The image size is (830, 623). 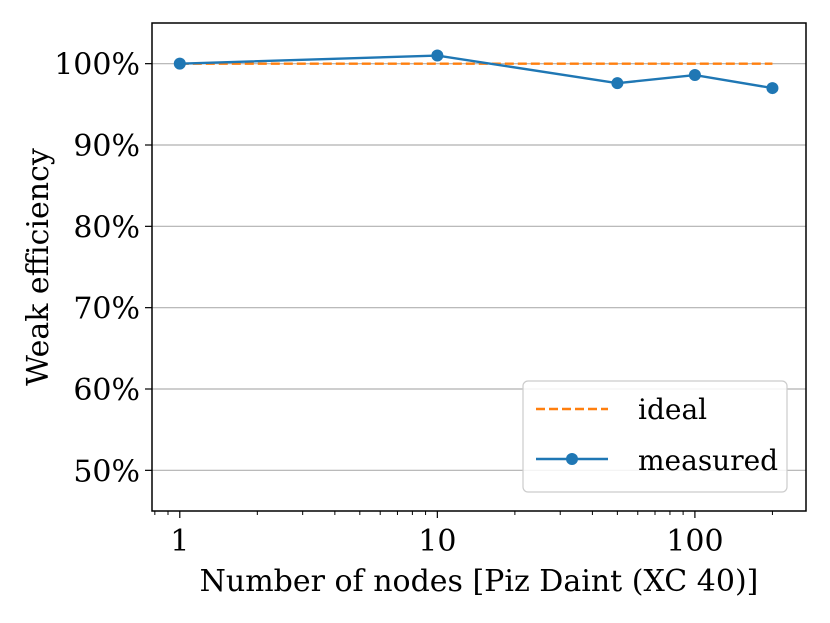 What do you see at coordinates (103, 268) in the screenshot?
I see `y-axis-ticks: 50% 60% 70% 80% 90% 100%` at bounding box center [103, 268].